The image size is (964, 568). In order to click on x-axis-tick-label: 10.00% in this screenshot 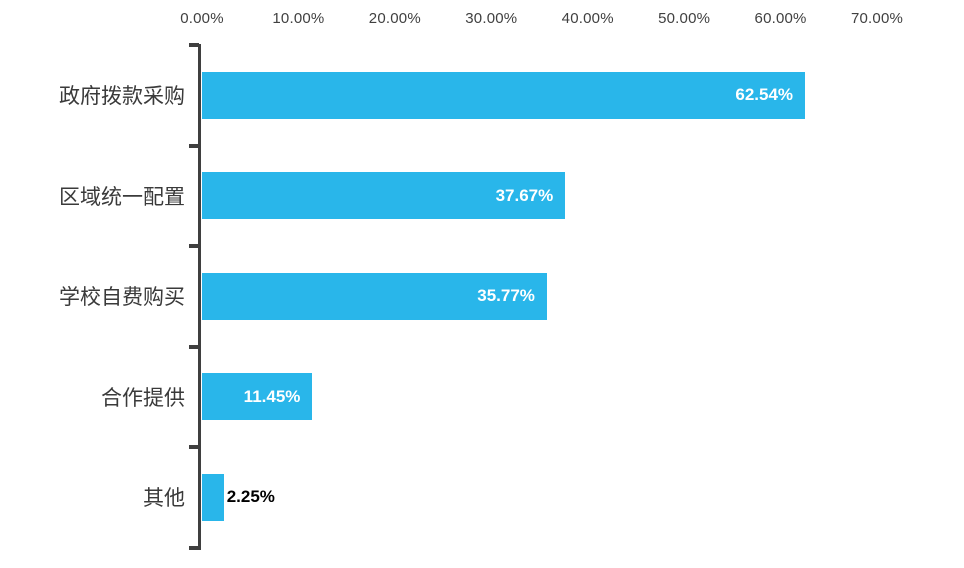, I will do `click(298, 18)`.